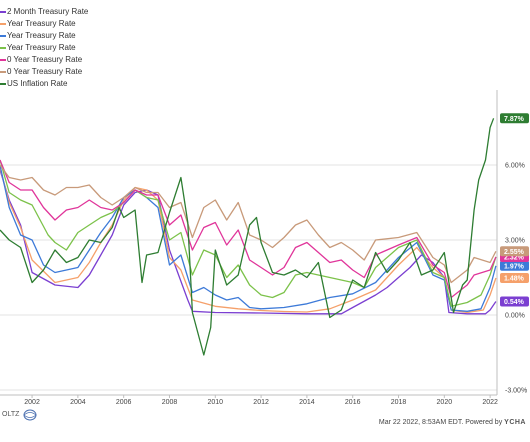 The image size is (530, 442). I want to click on x-tick-label: 2006, so click(124, 402).